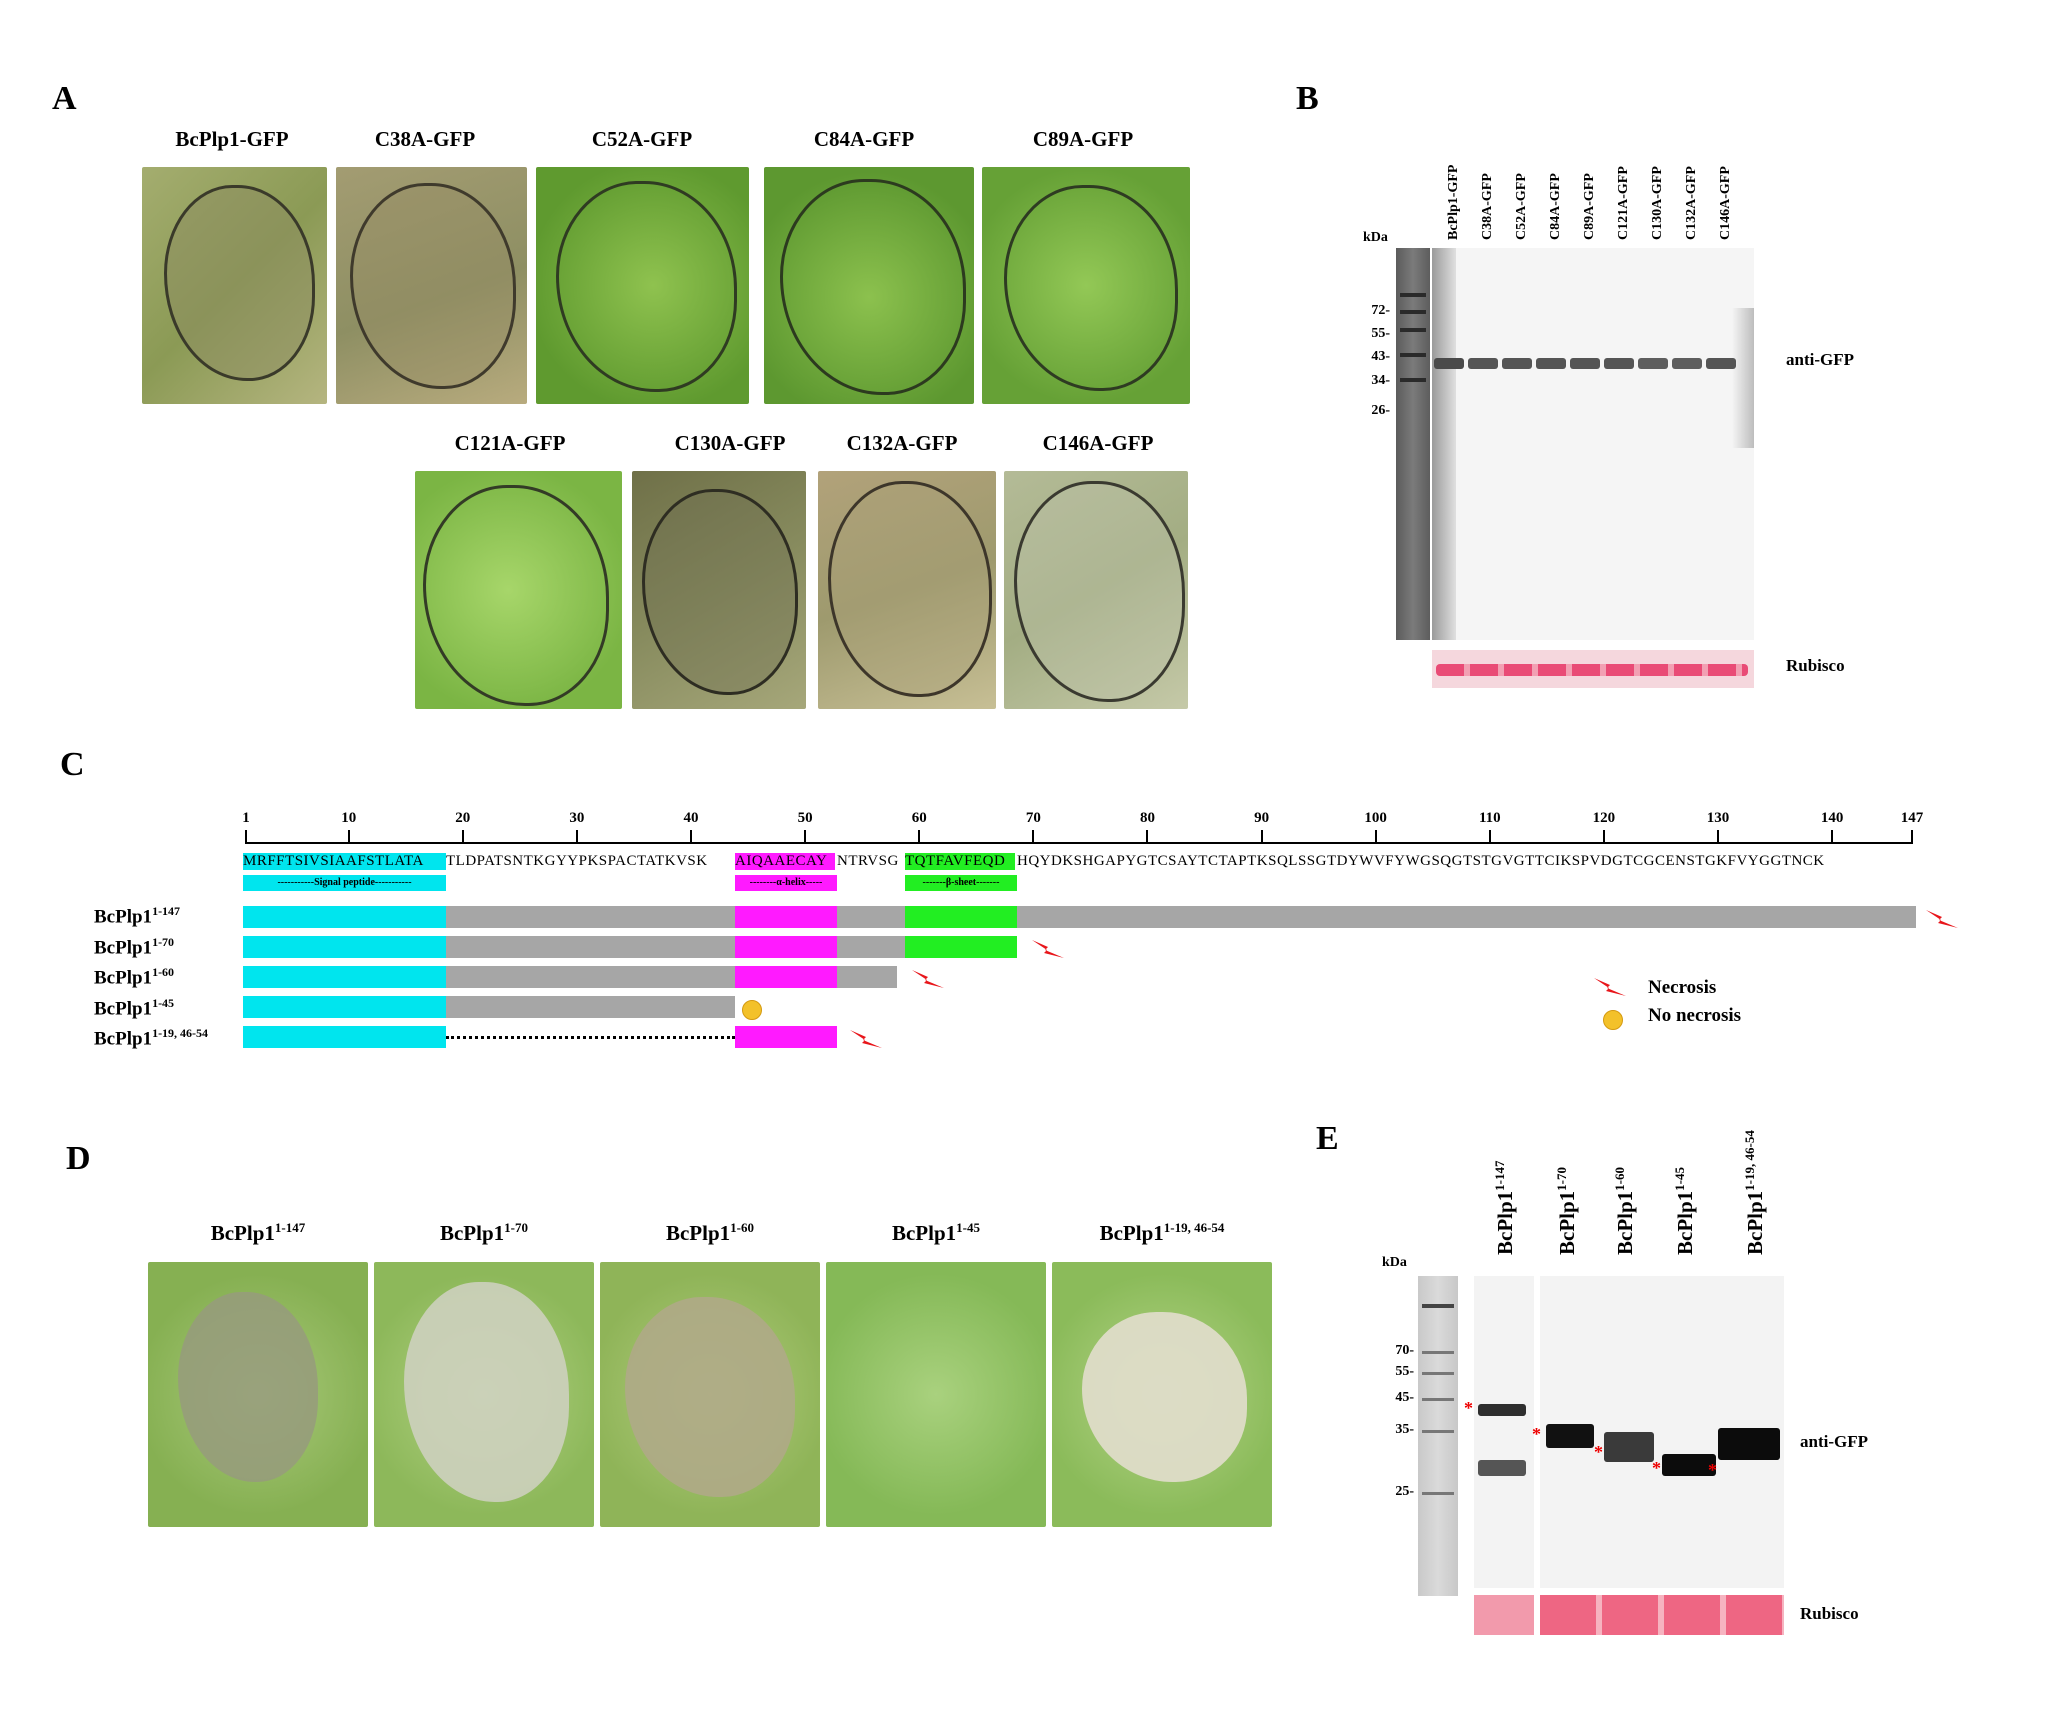 The image size is (2048, 1730). What do you see at coordinates (919, 818) in the screenshot?
I see `axis-tick-label: 60` at bounding box center [919, 818].